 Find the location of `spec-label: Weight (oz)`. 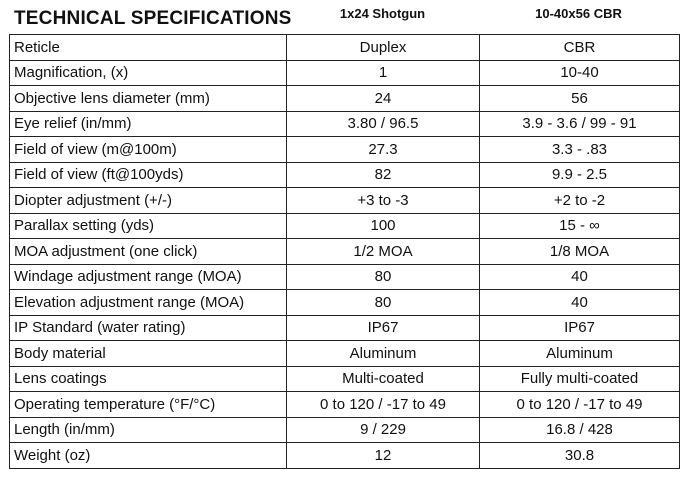

spec-label: Weight (oz) is located at coordinates (148, 455).